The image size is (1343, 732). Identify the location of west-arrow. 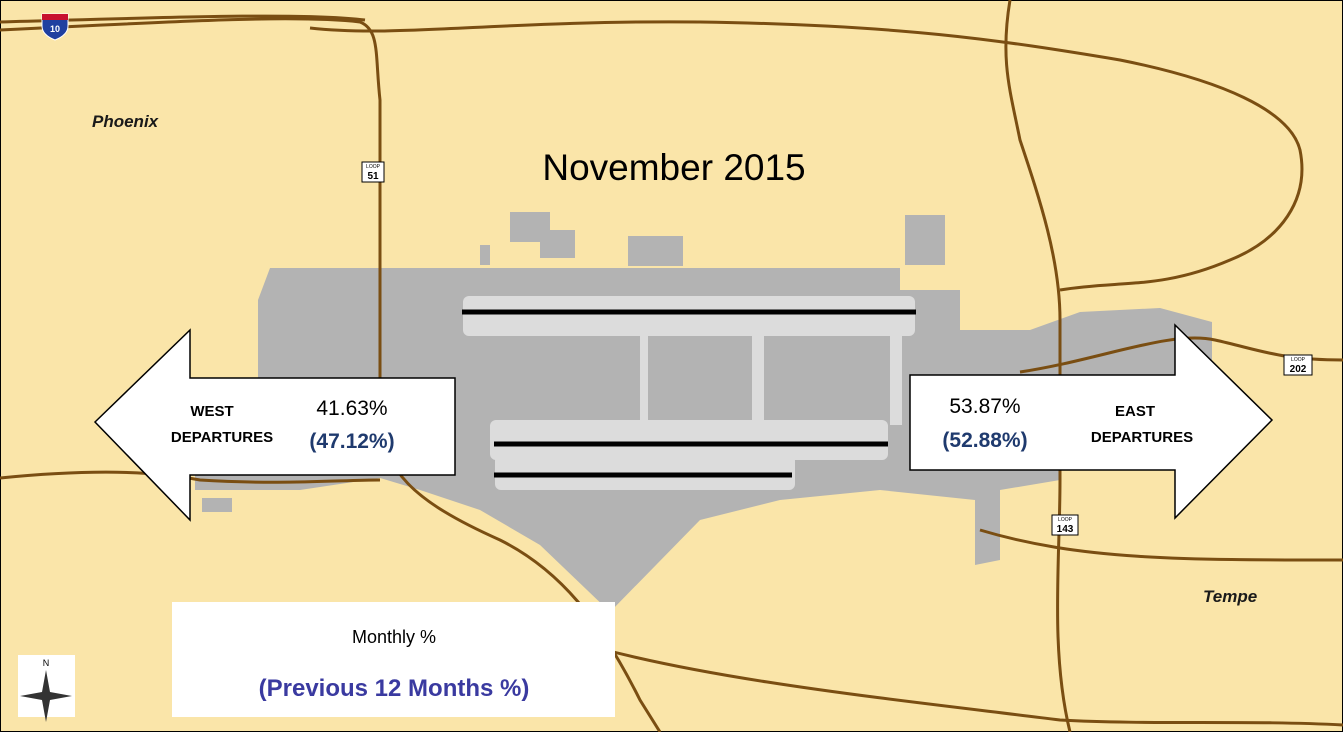
(274, 425).